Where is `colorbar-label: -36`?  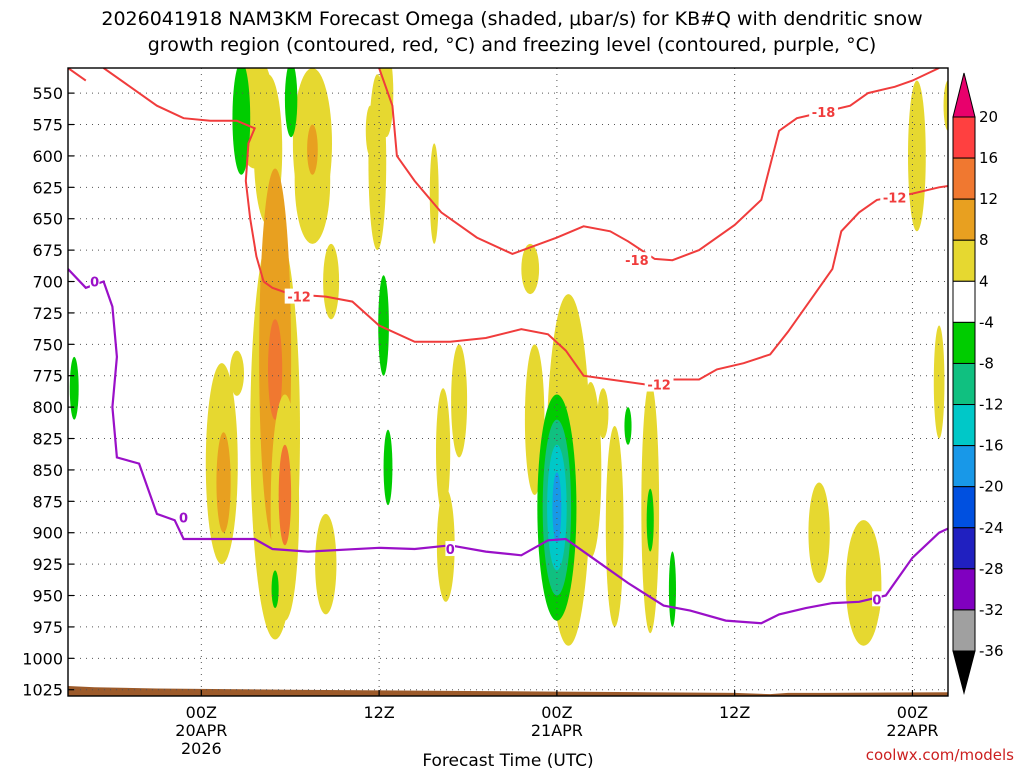
colorbar-label: -36 is located at coordinates (991, 651).